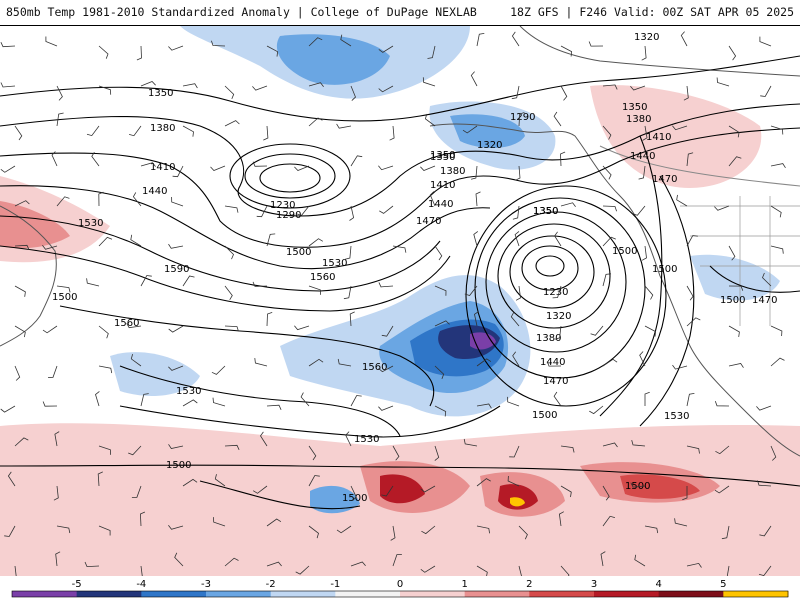  I want to click on colorbar-tick-label: 0, so click(400, 584).